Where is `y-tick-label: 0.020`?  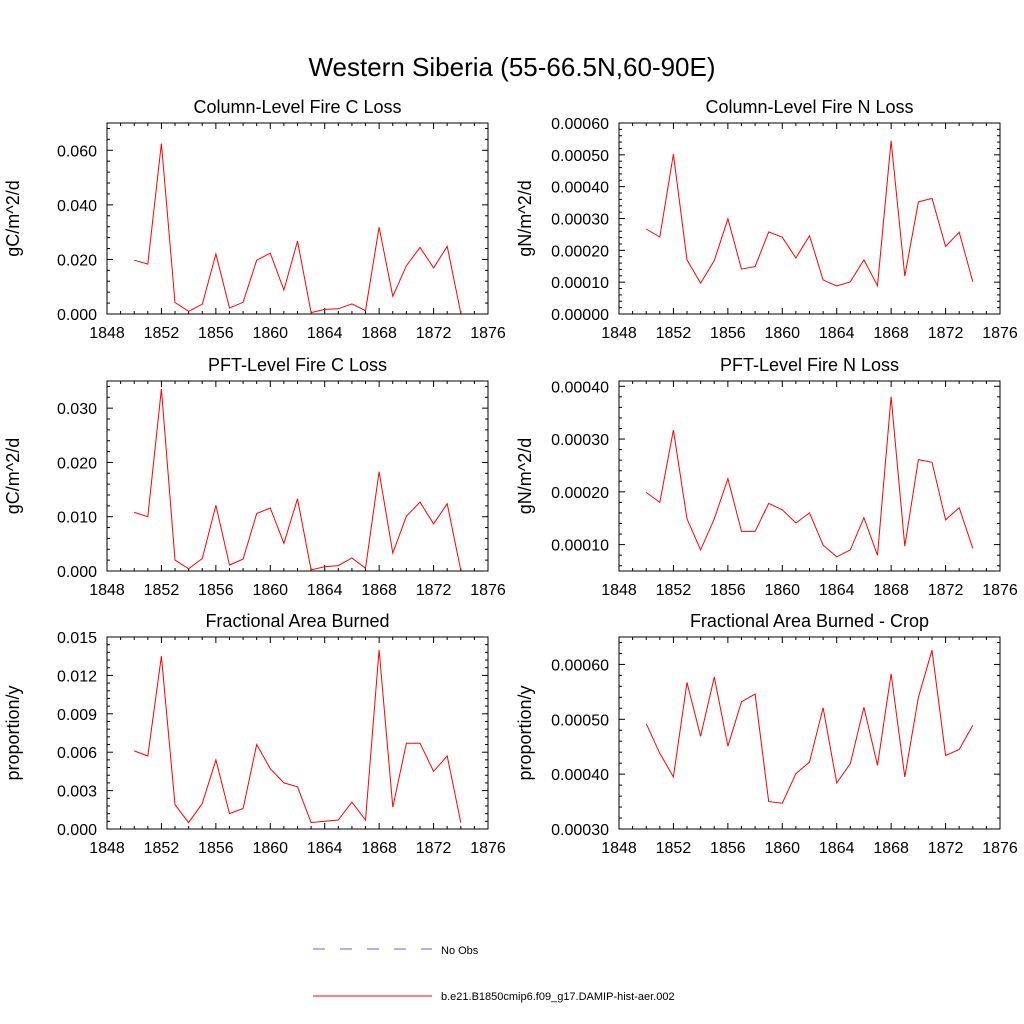
y-tick-label: 0.020 is located at coordinates (77, 463).